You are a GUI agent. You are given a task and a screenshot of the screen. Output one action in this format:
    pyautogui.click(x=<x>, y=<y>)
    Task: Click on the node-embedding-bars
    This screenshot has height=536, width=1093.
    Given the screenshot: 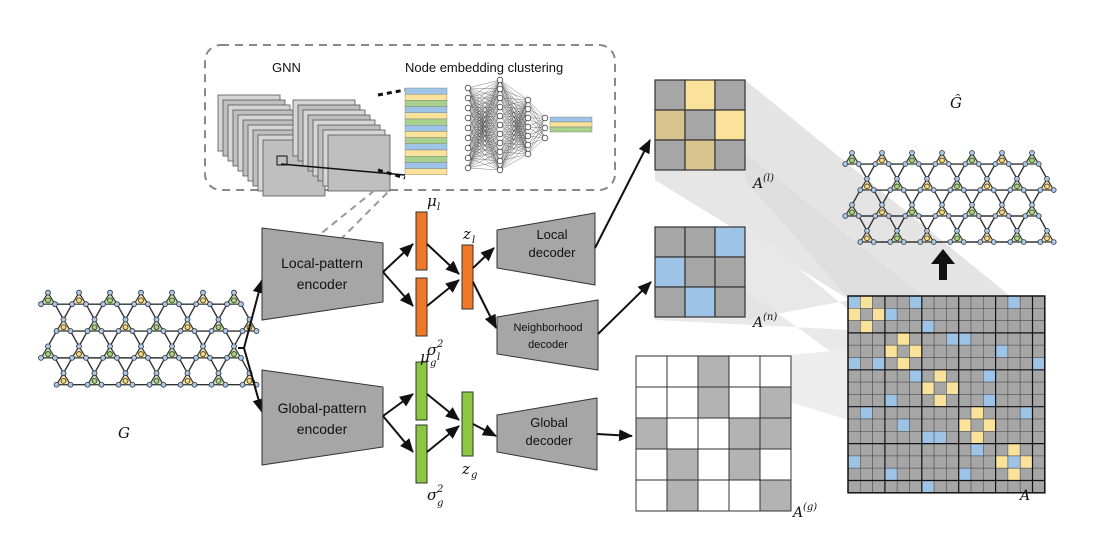 What is the action you would take?
    pyautogui.click(x=426, y=131)
    